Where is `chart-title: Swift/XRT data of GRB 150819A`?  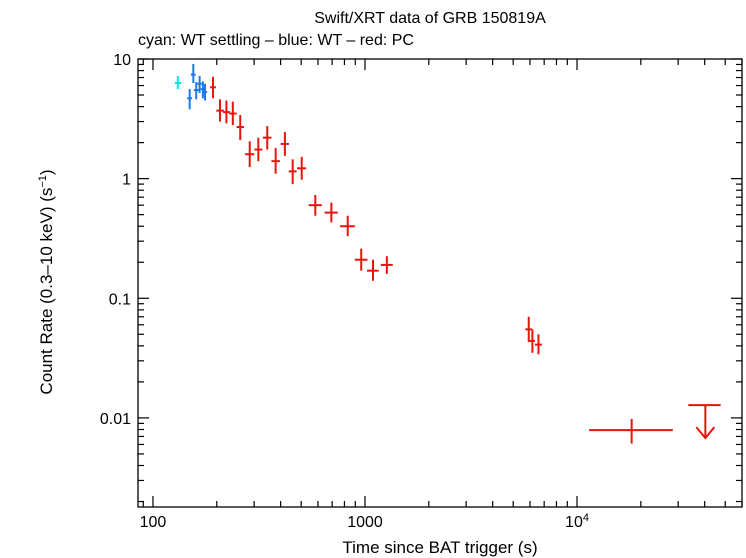 chart-title: Swift/XRT data of GRB 150819A is located at coordinates (430, 18).